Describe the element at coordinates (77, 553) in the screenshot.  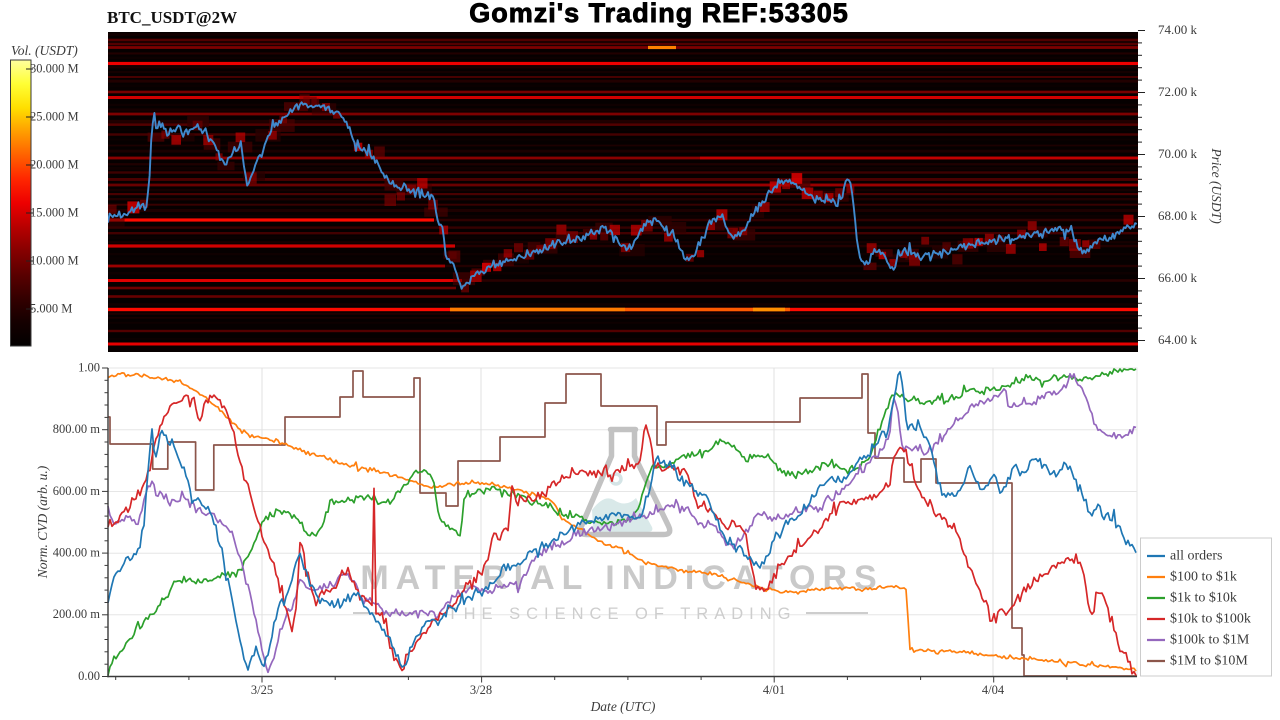
I see `svg-text: 400.00 m` at that location.